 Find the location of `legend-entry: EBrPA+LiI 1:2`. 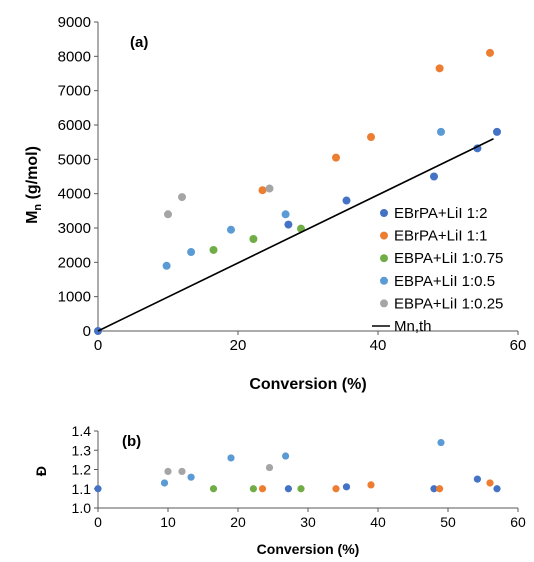

legend-entry: EBrPA+LiI 1:2 is located at coordinates (441, 213).